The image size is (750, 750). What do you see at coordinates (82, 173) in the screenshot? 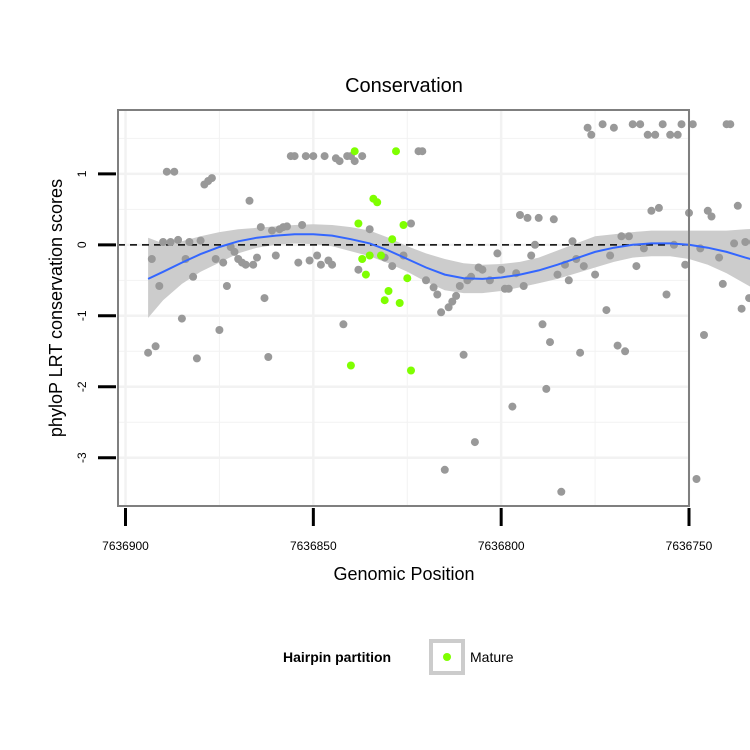
I see `y-tick-label: 1` at bounding box center [82, 173].